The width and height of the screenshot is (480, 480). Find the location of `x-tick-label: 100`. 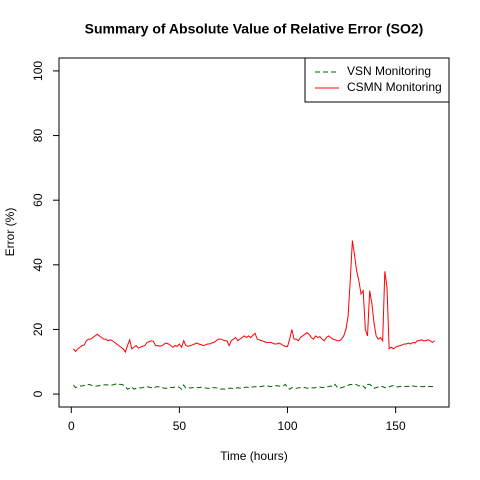

x-tick-label: 100 is located at coordinates (288, 426).